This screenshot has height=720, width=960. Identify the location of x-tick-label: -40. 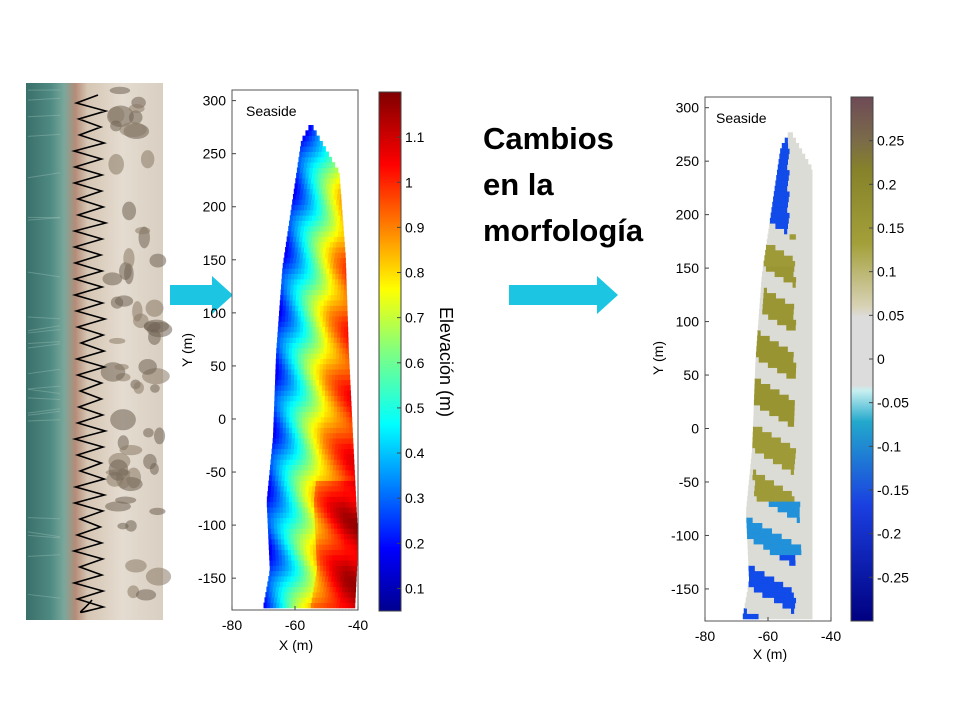
(831, 636).